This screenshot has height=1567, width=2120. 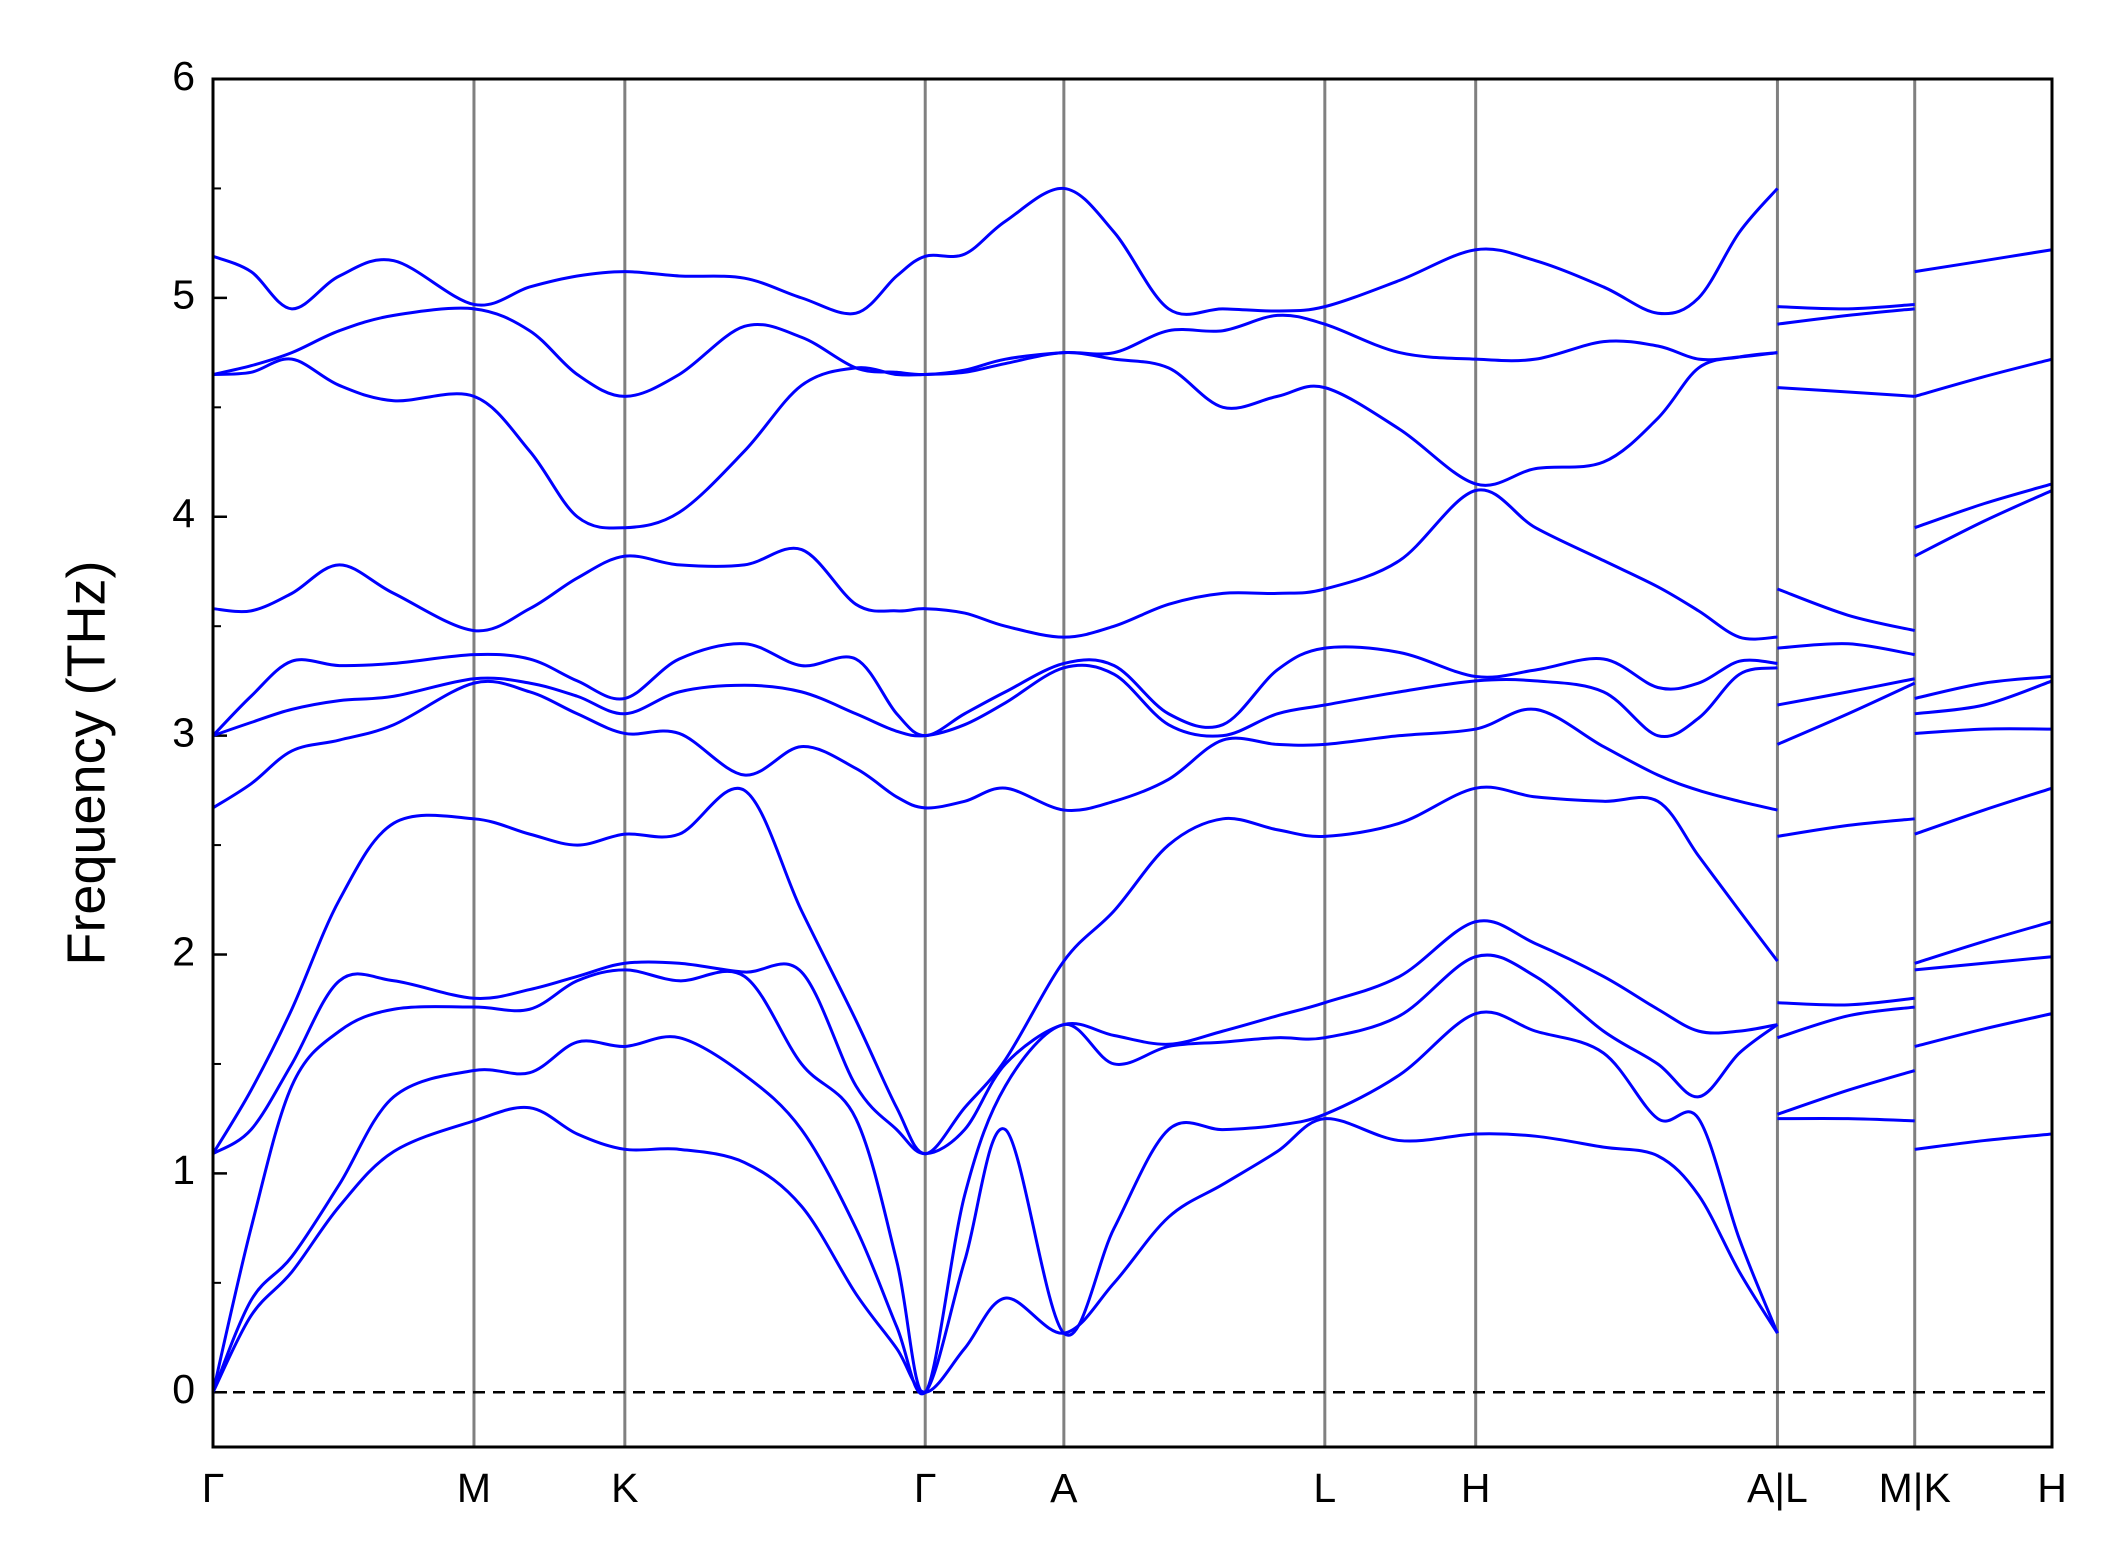 What do you see at coordinates (624, 1488) in the screenshot?
I see `x-tick-label: K` at bounding box center [624, 1488].